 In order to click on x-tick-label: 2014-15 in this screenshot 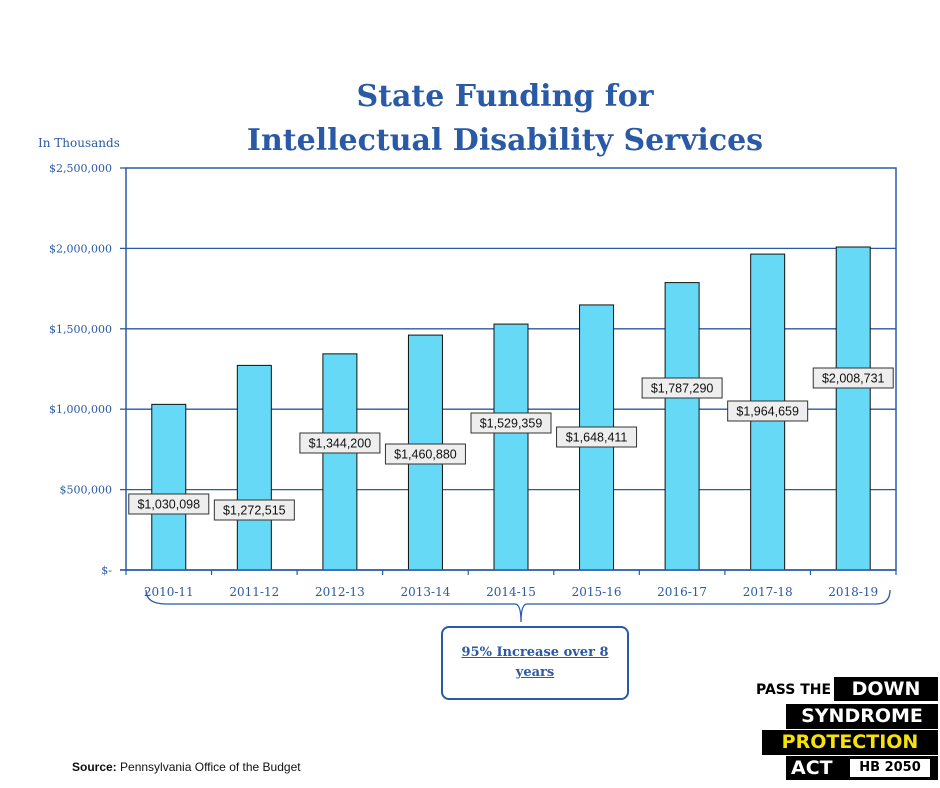, I will do `click(511, 592)`.